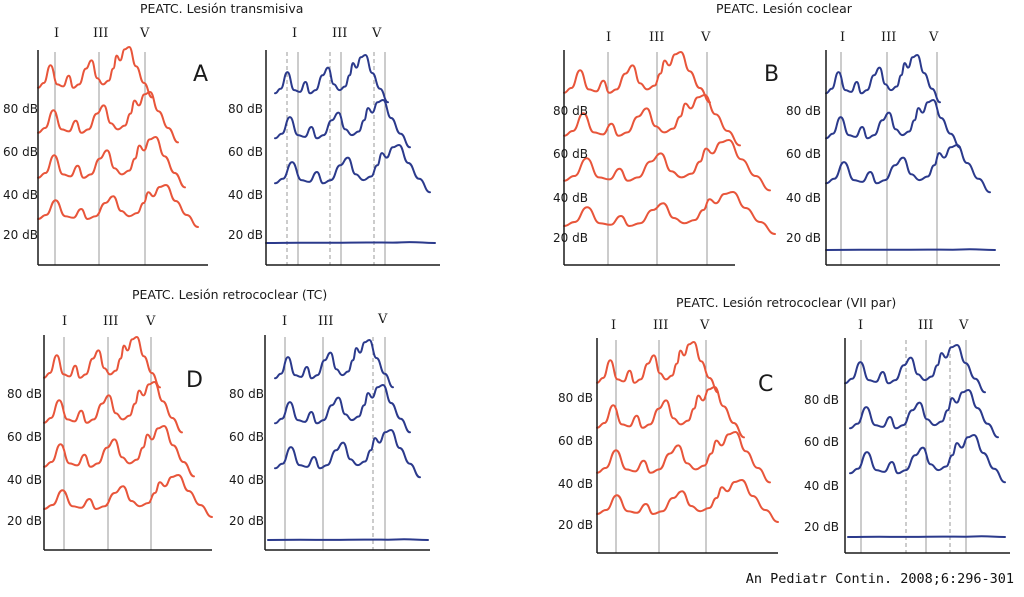 The image size is (1024, 597). Describe the element at coordinates (230, 294) in the screenshot. I see `panel-d-title: PEATC. Lesión retrococlear (TC)` at that location.